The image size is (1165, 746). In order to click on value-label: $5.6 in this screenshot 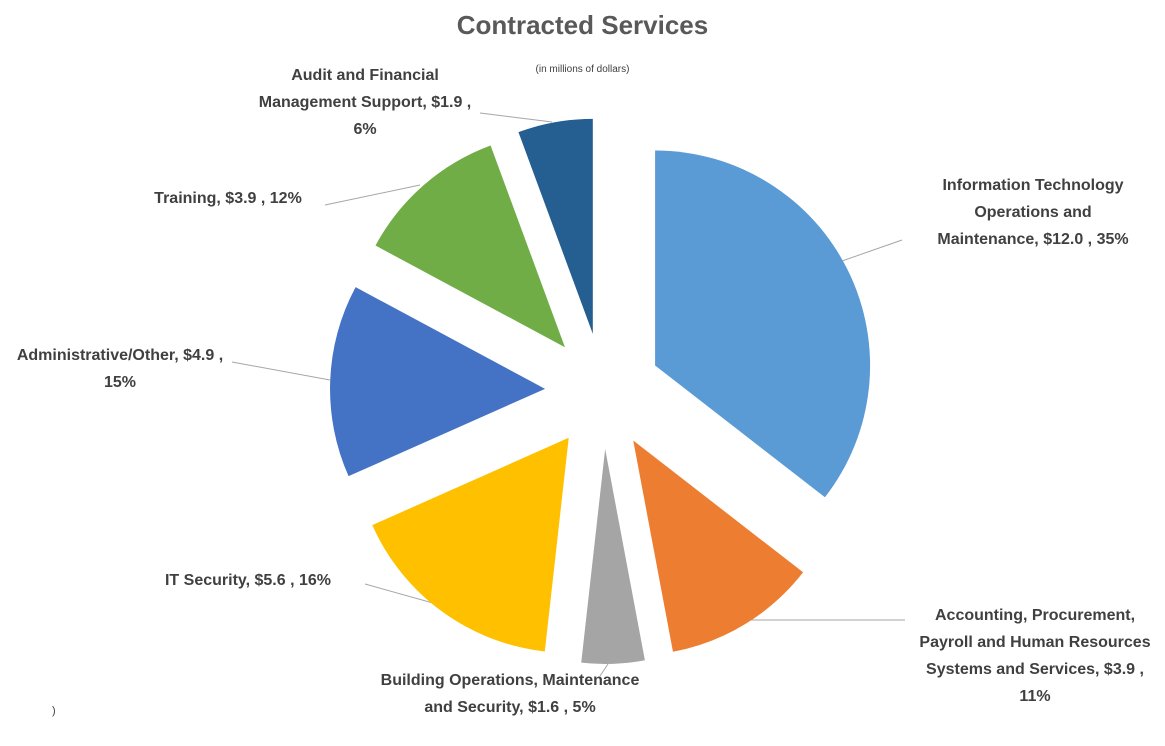, I will do `click(277, 580)`.